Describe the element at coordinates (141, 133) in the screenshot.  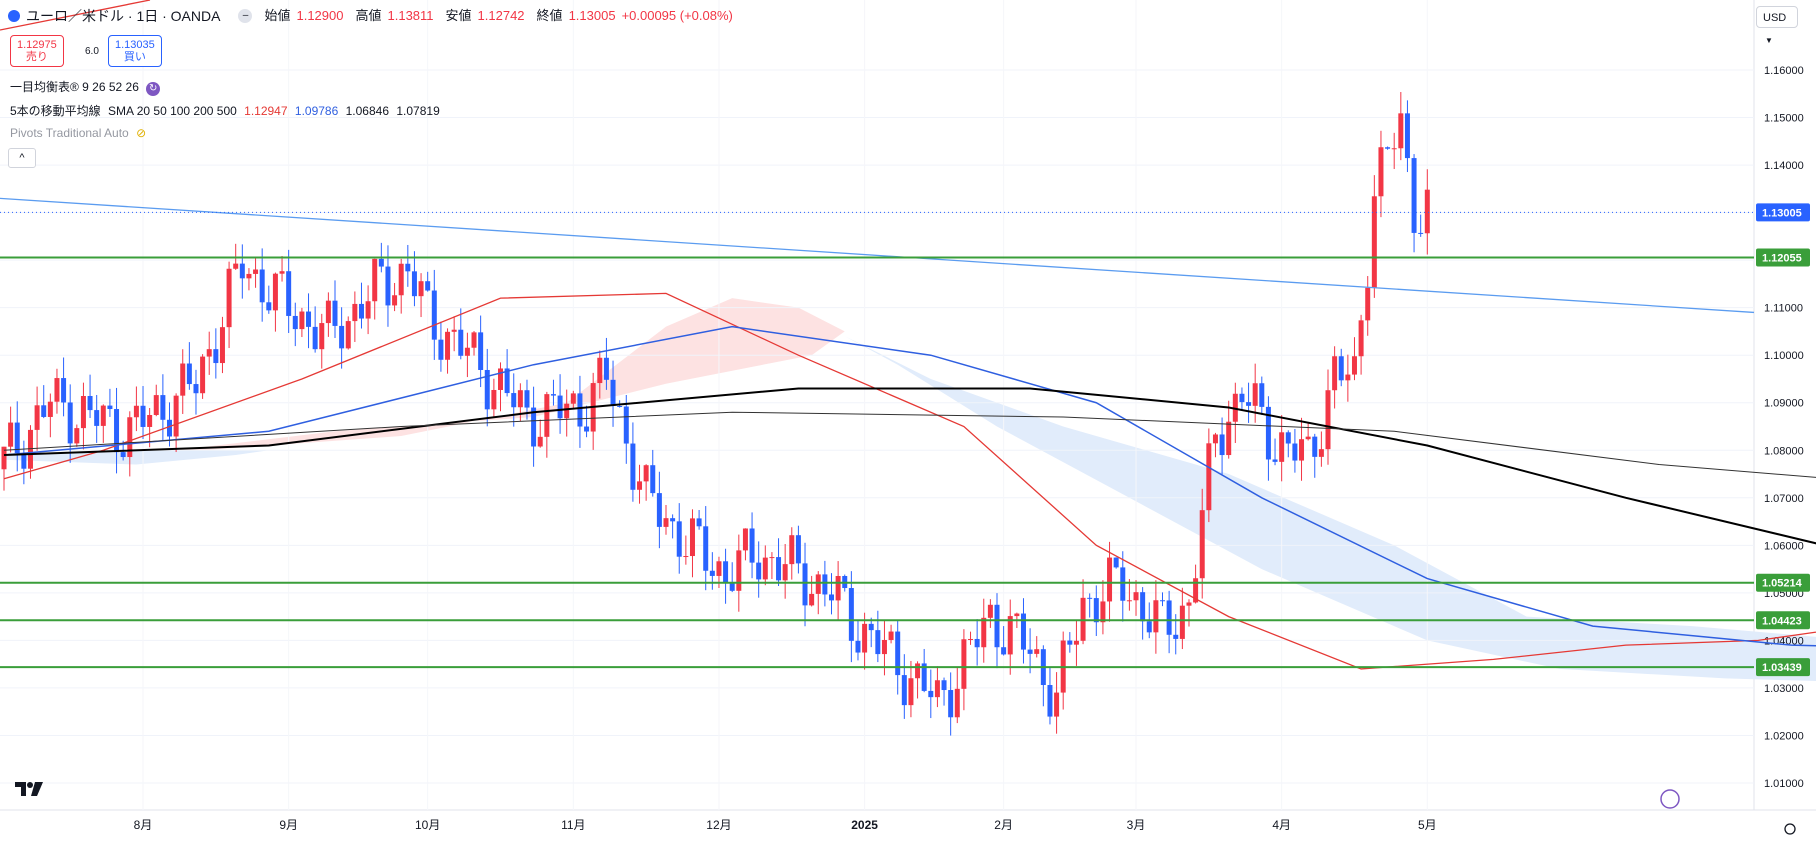
I see `hidden-eye-icon: ⊘` at that location.